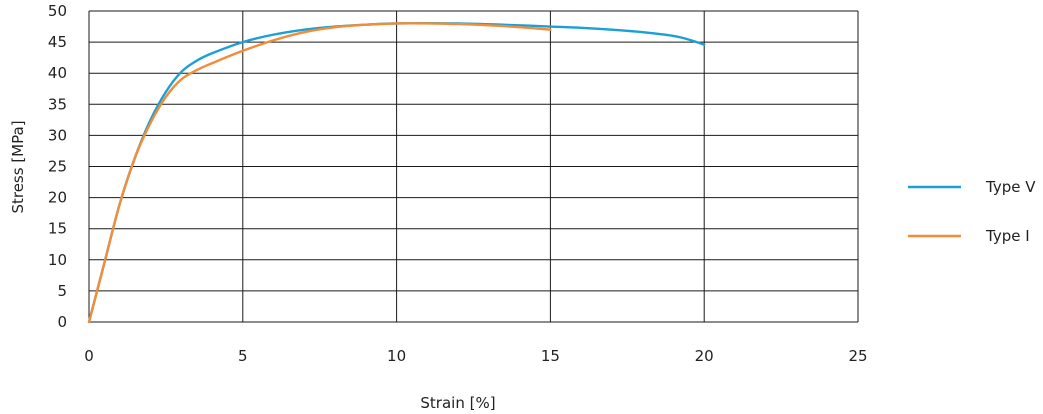  What do you see at coordinates (57, 11) in the screenshot?
I see `y-tick-label: 50` at bounding box center [57, 11].